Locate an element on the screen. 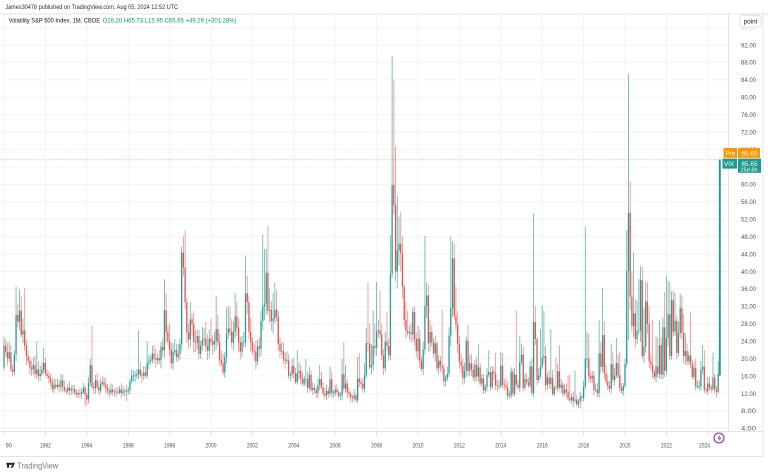 The width and height of the screenshot is (768, 474). svg-text: 2018 is located at coordinates (583, 446).